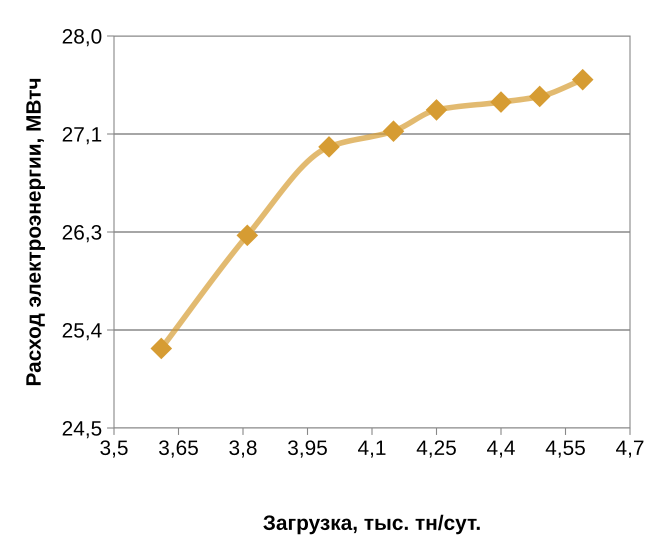 The image size is (653, 550). I want to click on x-tick-label: 4,7, so click(630, 449).